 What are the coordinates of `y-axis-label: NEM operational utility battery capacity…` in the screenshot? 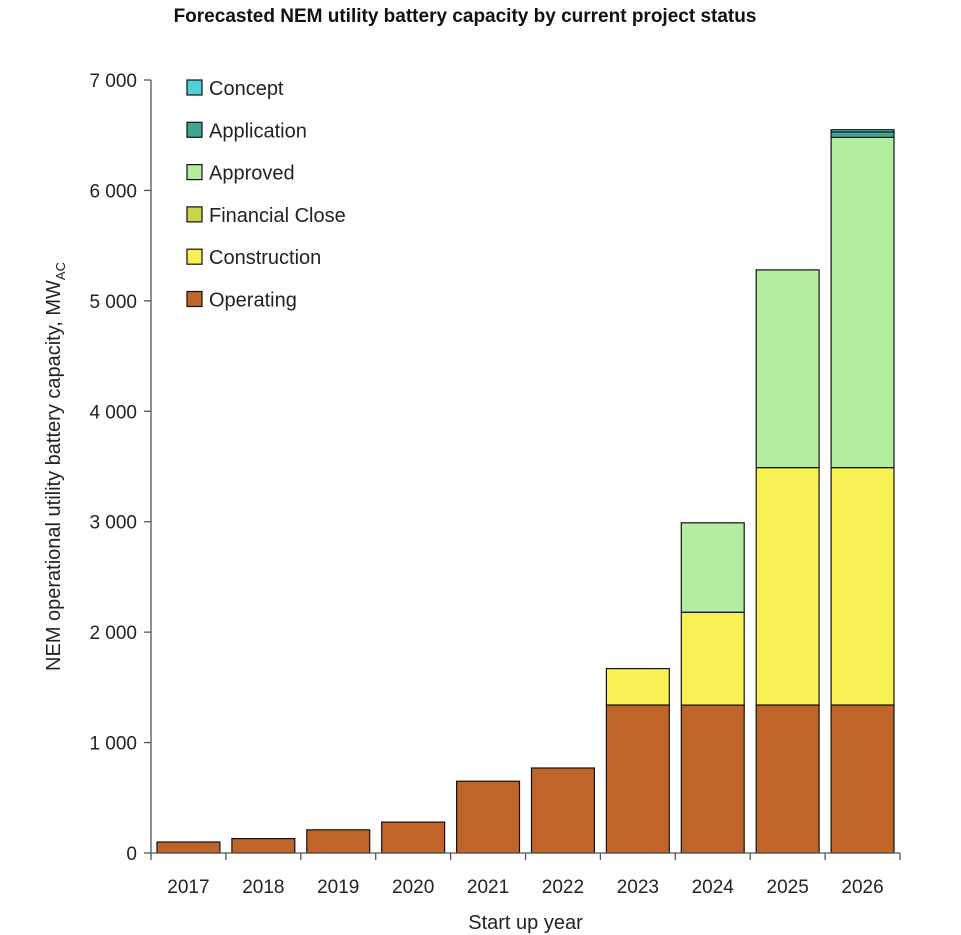 It's located at (55, 466).